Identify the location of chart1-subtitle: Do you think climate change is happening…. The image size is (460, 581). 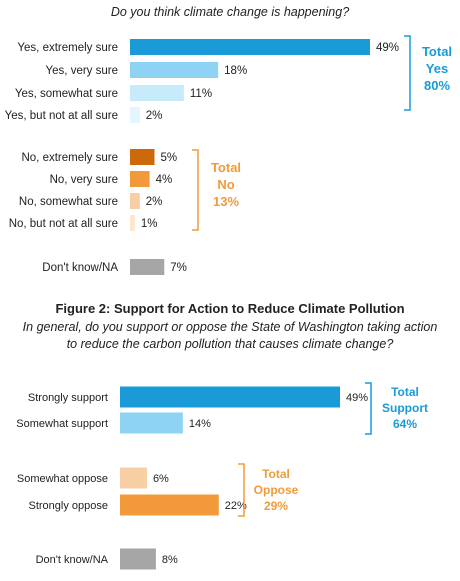
(230, 12).